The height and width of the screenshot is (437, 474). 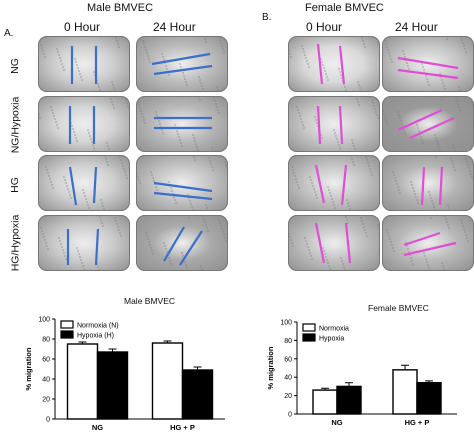 I want to click on male-chart-category-label: HG + P, so click(x=182, y=427).